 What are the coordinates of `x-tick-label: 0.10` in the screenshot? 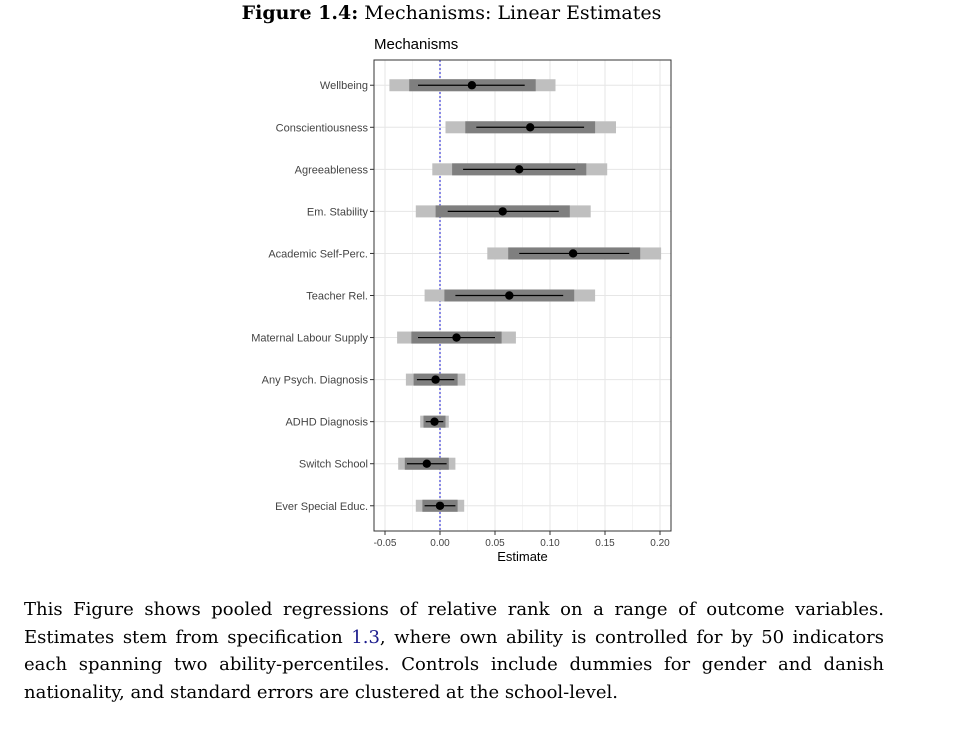 It's located at (550, 543).